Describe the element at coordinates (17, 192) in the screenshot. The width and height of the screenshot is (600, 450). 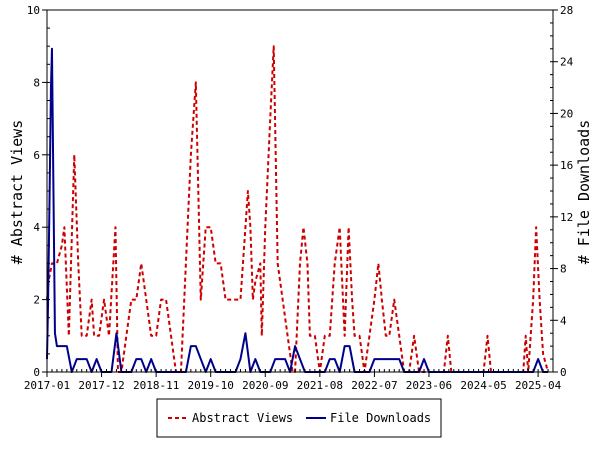
I see `y-axis-left-title: # Abstract Views` at that location.